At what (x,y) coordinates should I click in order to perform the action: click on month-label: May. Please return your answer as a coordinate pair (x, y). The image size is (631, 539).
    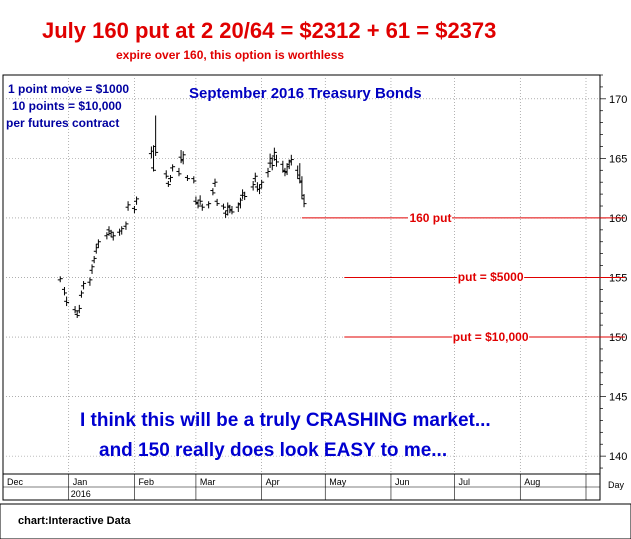
    Looking at the image, I should click on (338, 482).